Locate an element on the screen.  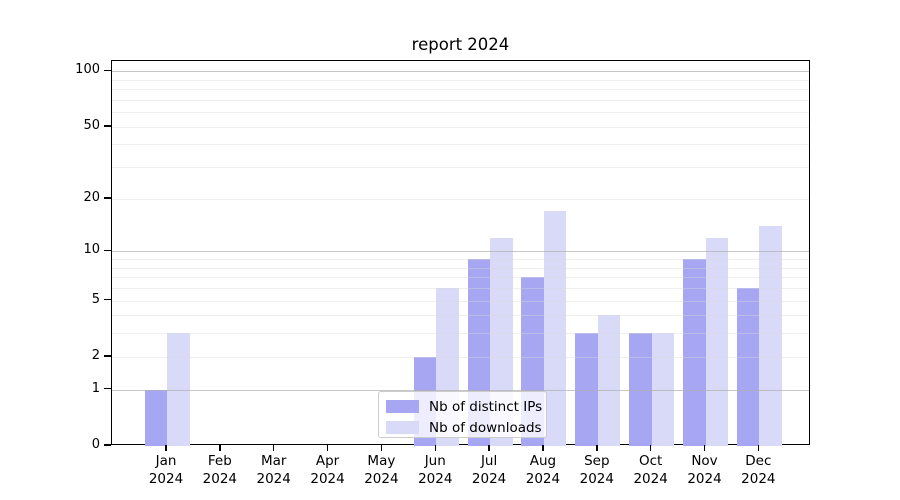
bar-nb-of-distinct-ips-sep-2024 is located at coordinates (586, 389).